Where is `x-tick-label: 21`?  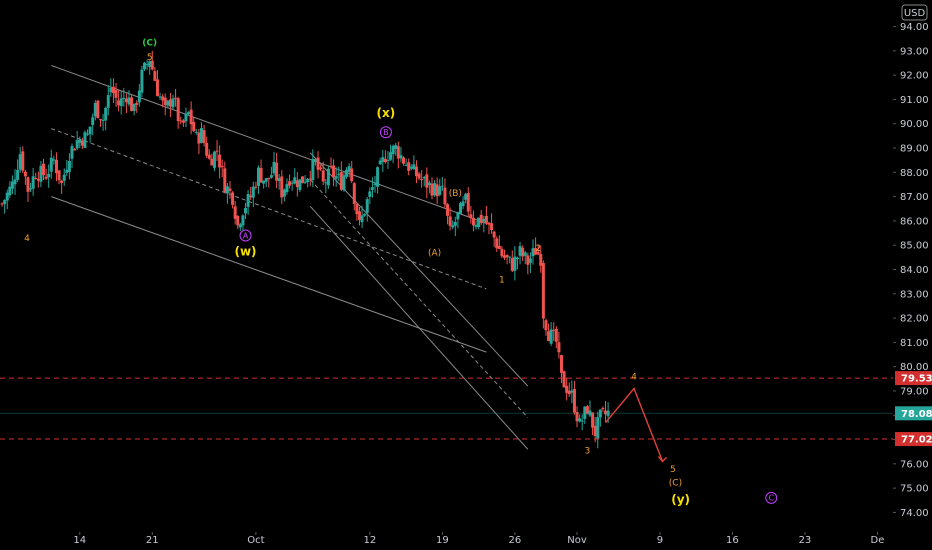 x-tick-label: 21 is located at coordinates (152, 540).